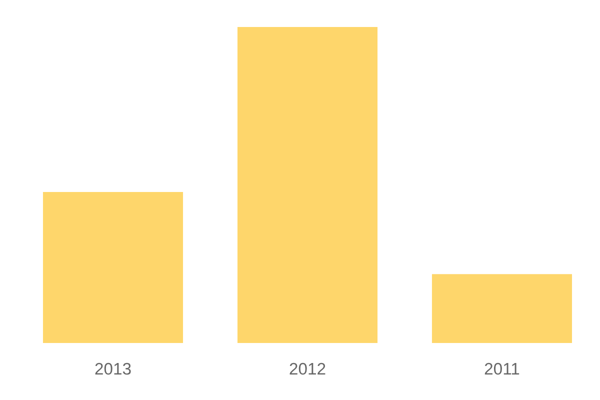 The height and width of the screenshot is (400, 600). I want to click on x-tick-label: 2012, so click(308, 368).